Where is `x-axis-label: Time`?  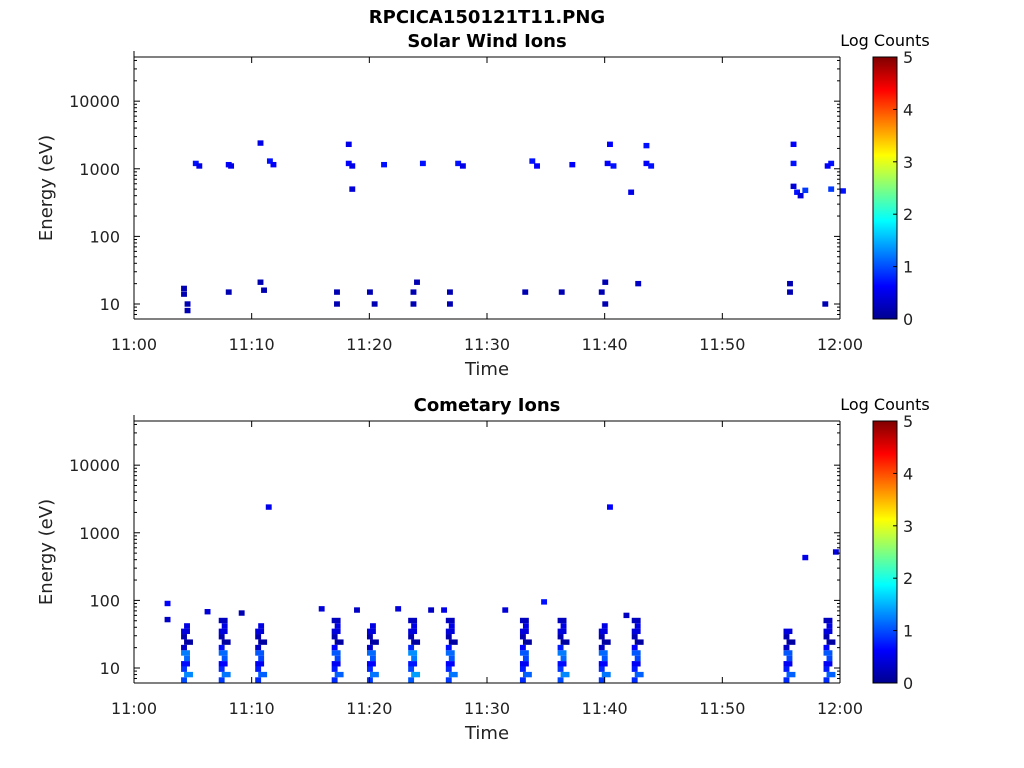
x-axis-label: Time is located at coordinates (486, 369).